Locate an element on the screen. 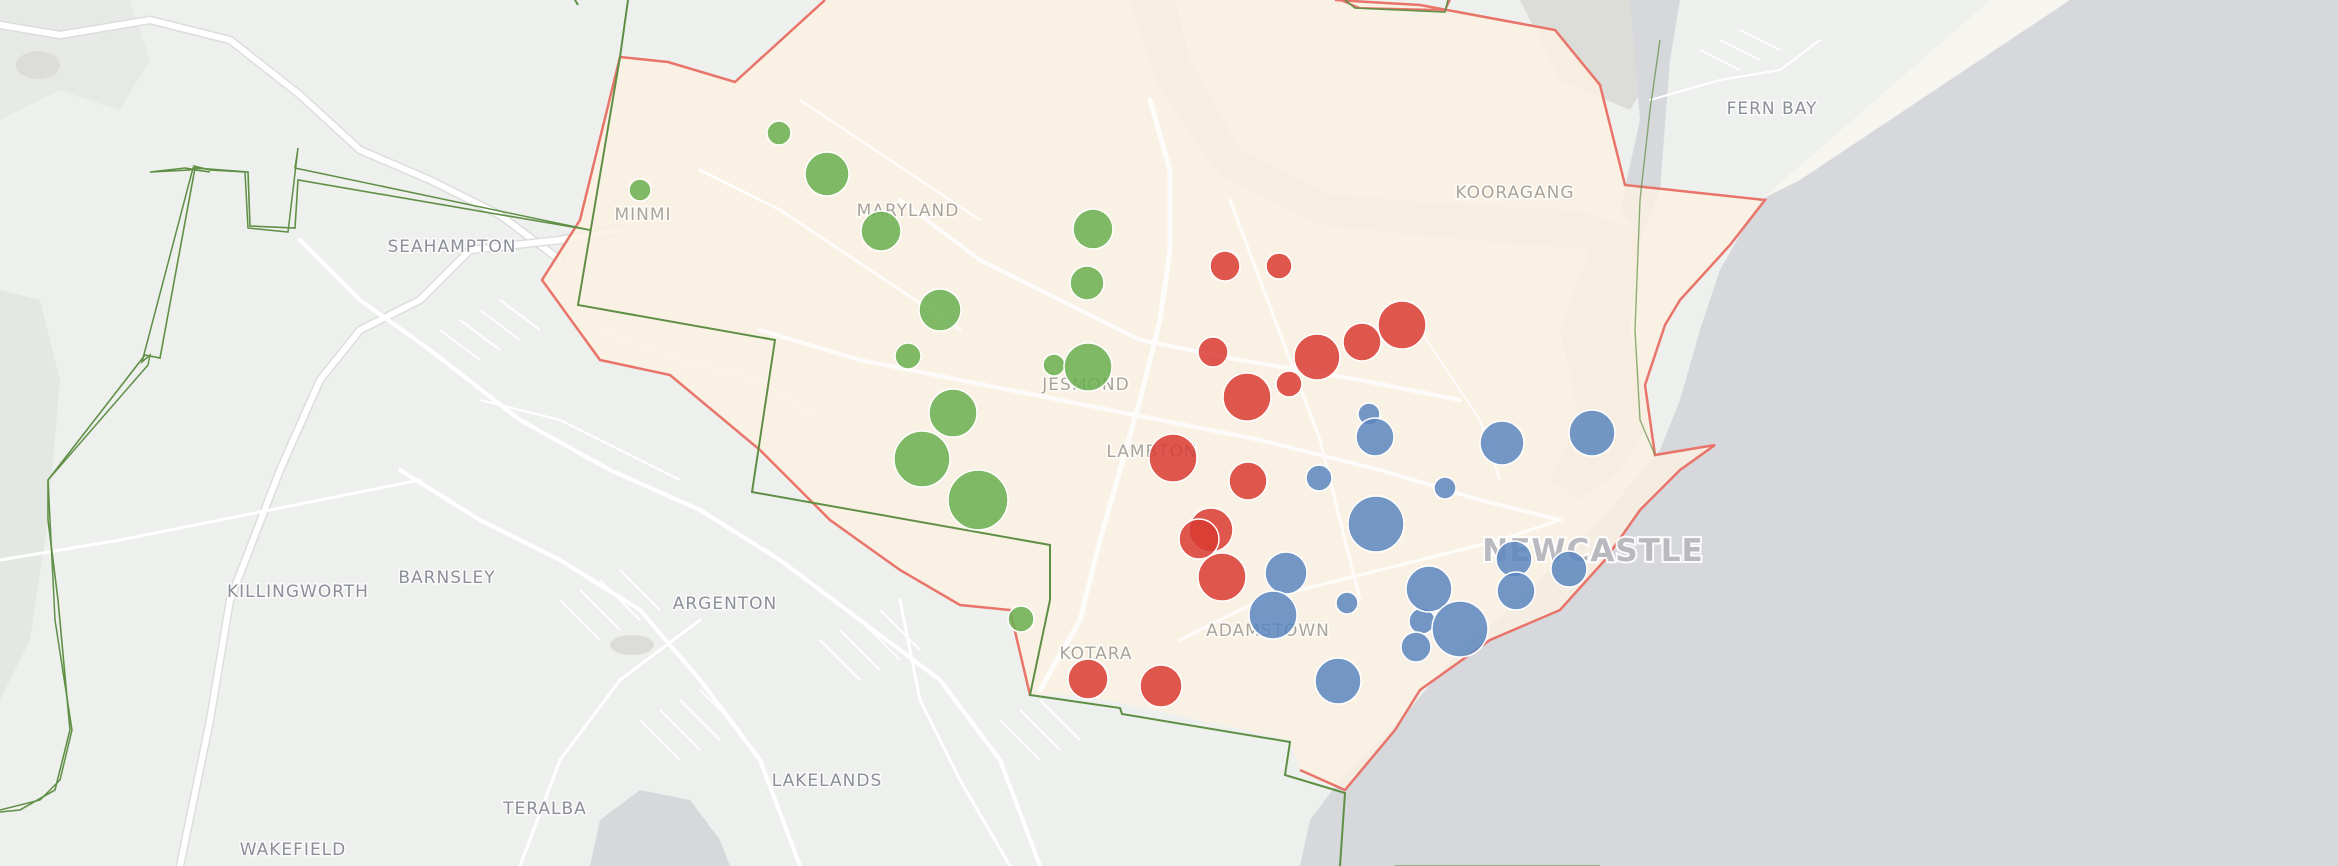 The width and height of the screenshot is (2338, 866). place-label-teralba: TERALBA is located at coordinates (544, 809).